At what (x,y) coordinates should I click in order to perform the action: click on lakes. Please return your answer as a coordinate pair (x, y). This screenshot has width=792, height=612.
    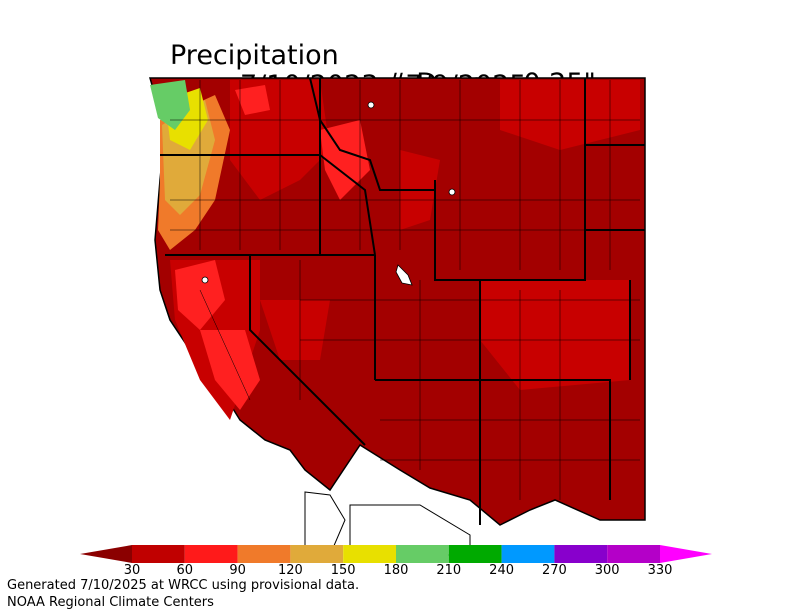
    Looking at the image, I should click on (328, 193).